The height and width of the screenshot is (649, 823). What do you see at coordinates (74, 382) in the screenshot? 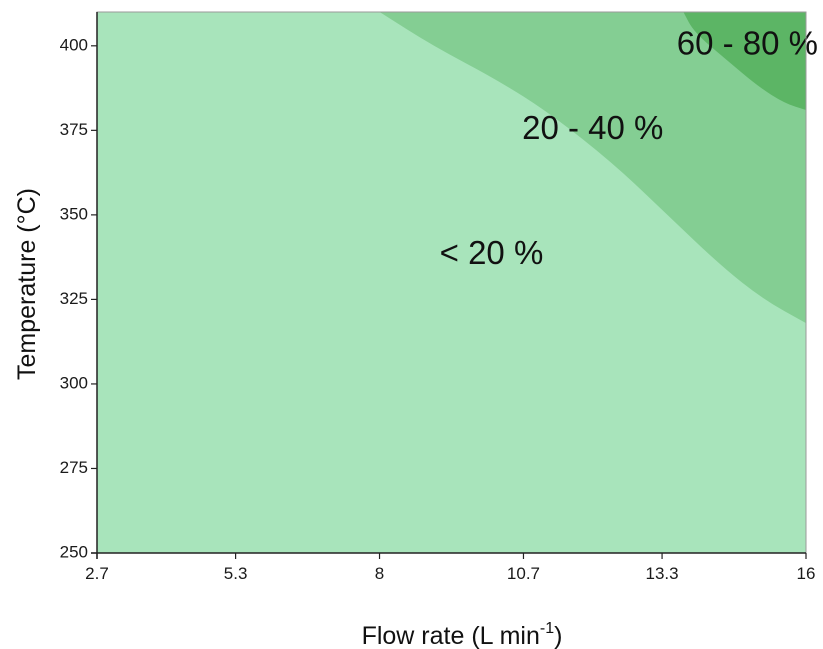
I see `y-tick-label: 300` at bounding box center [74, 382].